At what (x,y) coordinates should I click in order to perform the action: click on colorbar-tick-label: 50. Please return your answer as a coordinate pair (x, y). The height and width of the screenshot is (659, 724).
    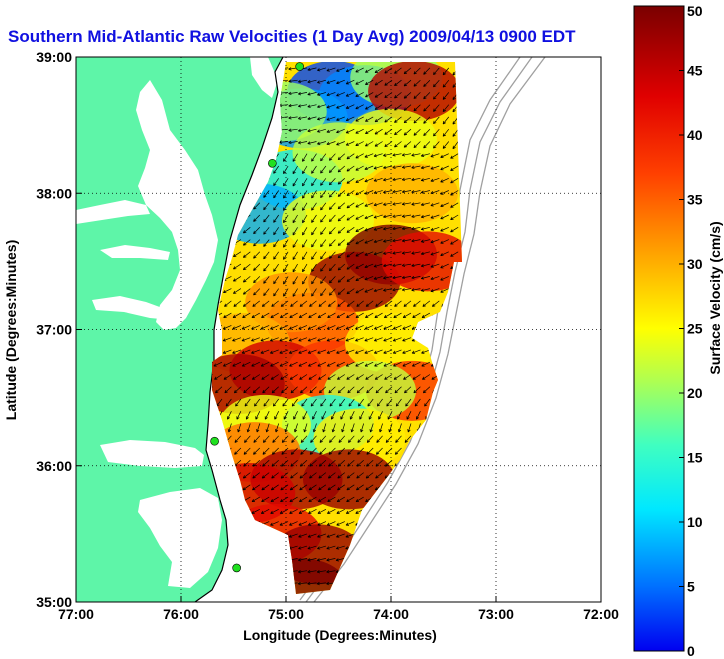
    Looking at the image, I should click on (695, 11).